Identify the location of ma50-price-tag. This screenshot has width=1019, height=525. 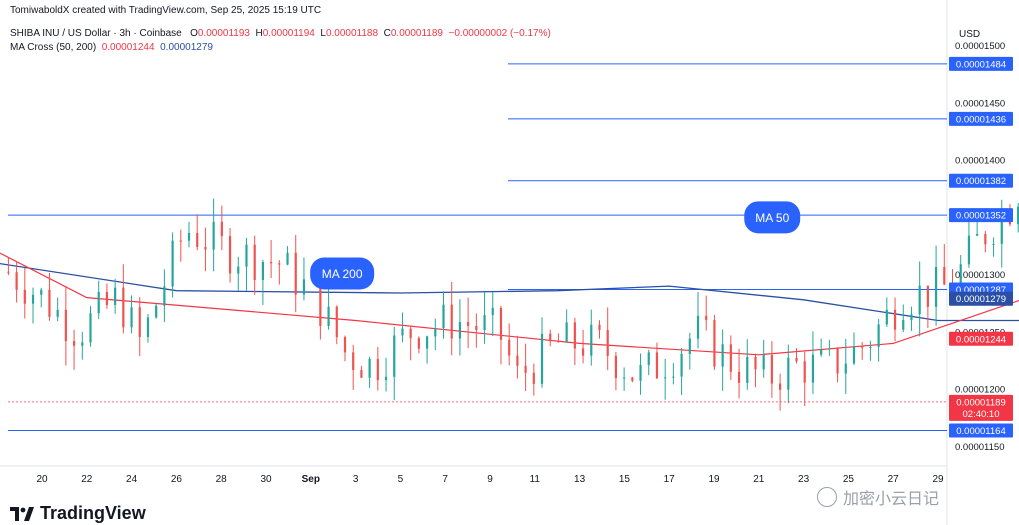
(981, 338).